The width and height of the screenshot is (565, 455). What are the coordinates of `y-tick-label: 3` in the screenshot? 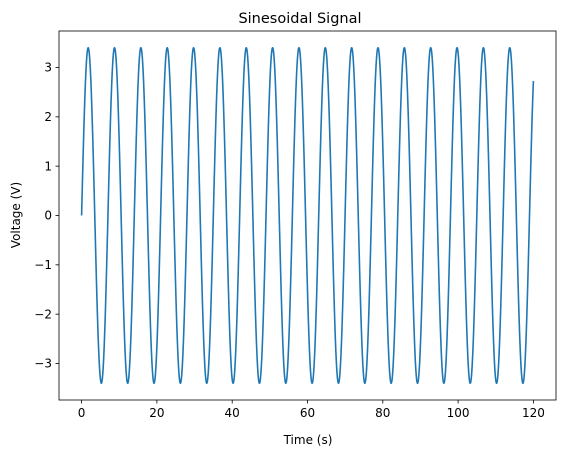 It's located at (48, 68).